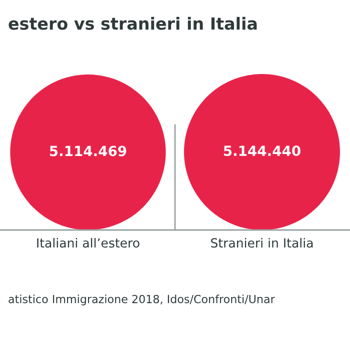  Describe the element at coordinates (88, 151) in the screenshot. I see `data-label: 5.114.469` at that location.